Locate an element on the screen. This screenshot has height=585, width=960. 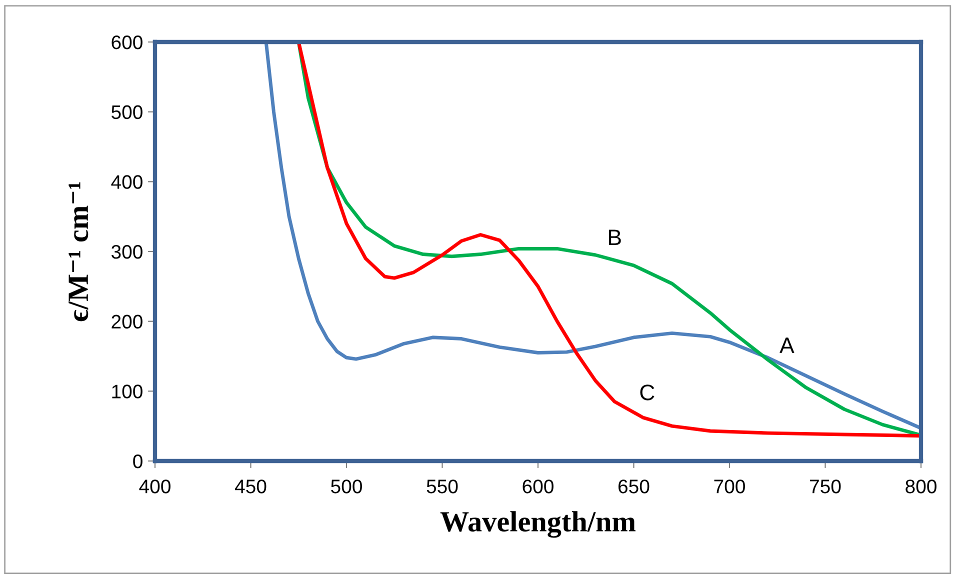
y-tick-label: 100 is located at coordinates (127, 391).